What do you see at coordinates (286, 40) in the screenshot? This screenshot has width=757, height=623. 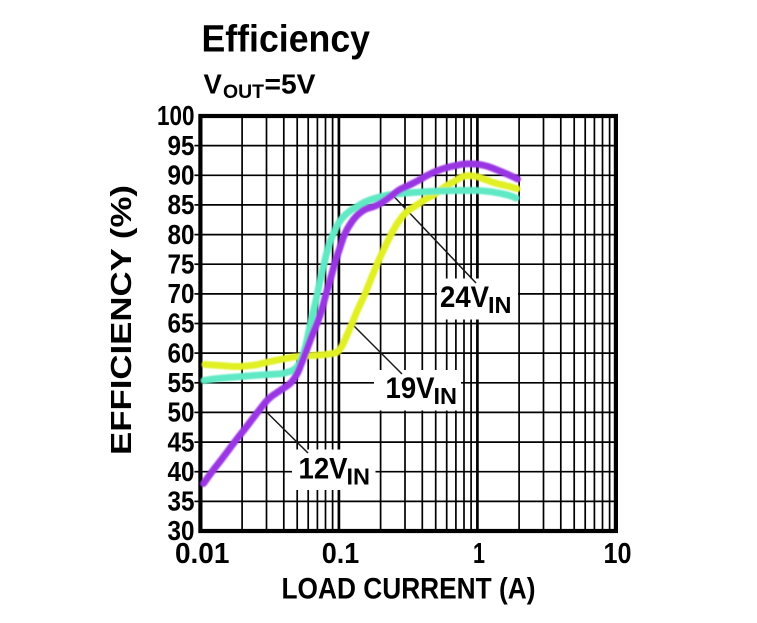 I see `svg-text: Efficiency` at bounding box center [286, 40].